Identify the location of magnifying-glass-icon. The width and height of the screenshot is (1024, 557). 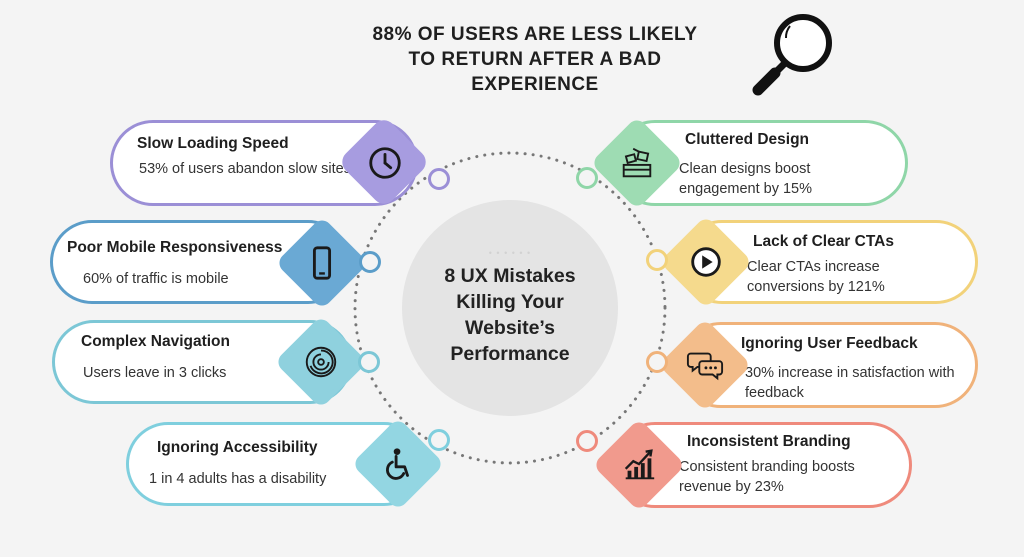
(792, 55).